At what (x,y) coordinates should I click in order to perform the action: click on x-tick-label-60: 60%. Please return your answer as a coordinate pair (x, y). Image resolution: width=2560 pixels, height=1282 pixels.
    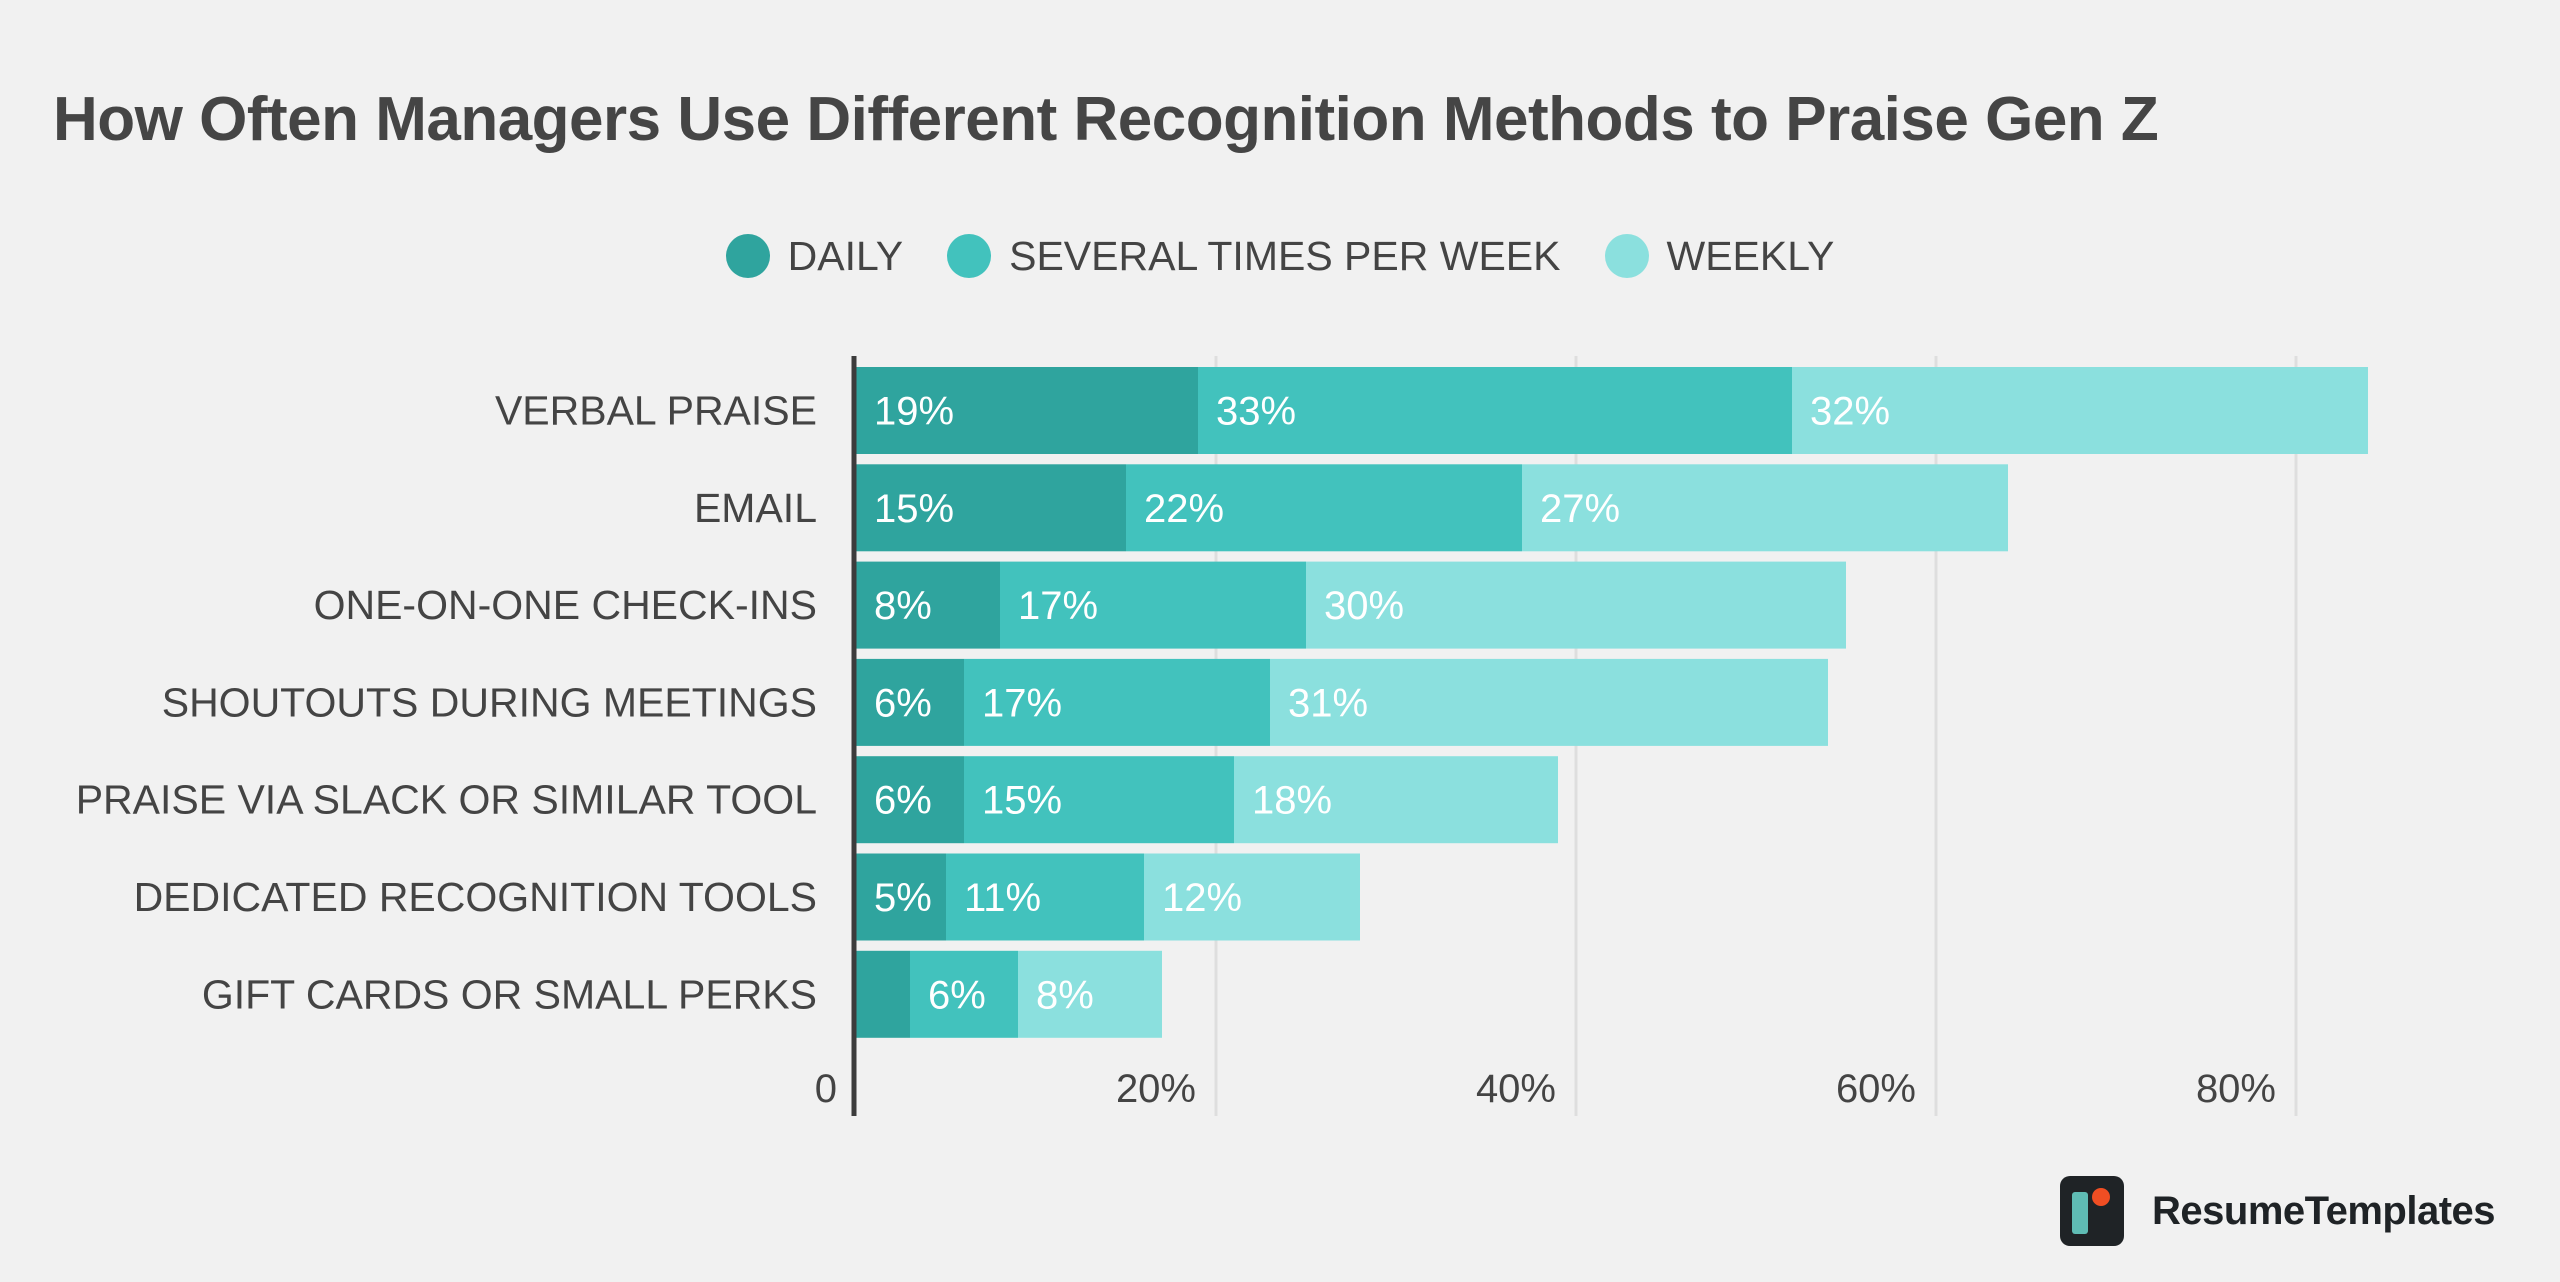
    Looking at the image, I should click on (1876, 1089).